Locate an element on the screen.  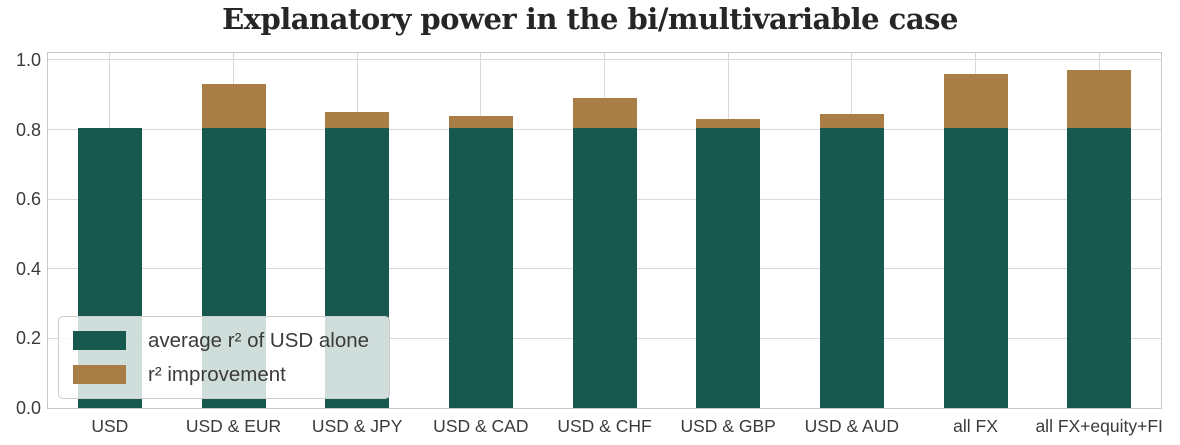
legend-swatch-improvement-icon is located at coordinates (99, 374).